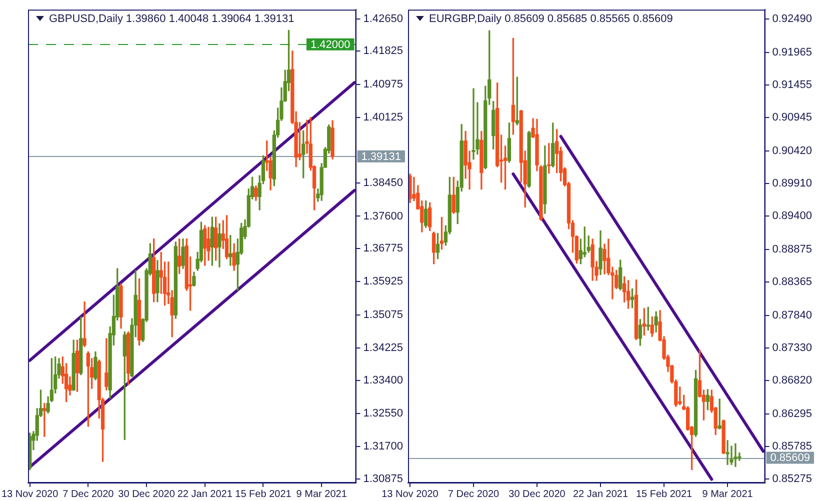 Image resolution: width=817 pixels, height=501 pixels. I want to click on y-tick-label: 0.87840, so click(792, 316).